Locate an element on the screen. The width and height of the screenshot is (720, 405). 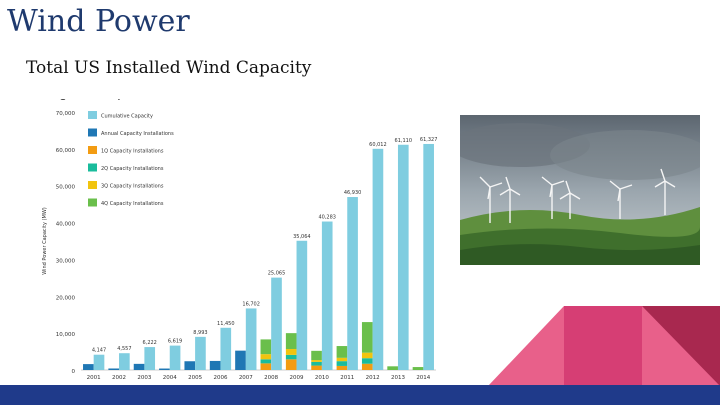
legend-label: 4Q Capacity Installations is located at coordinates (132, 204).